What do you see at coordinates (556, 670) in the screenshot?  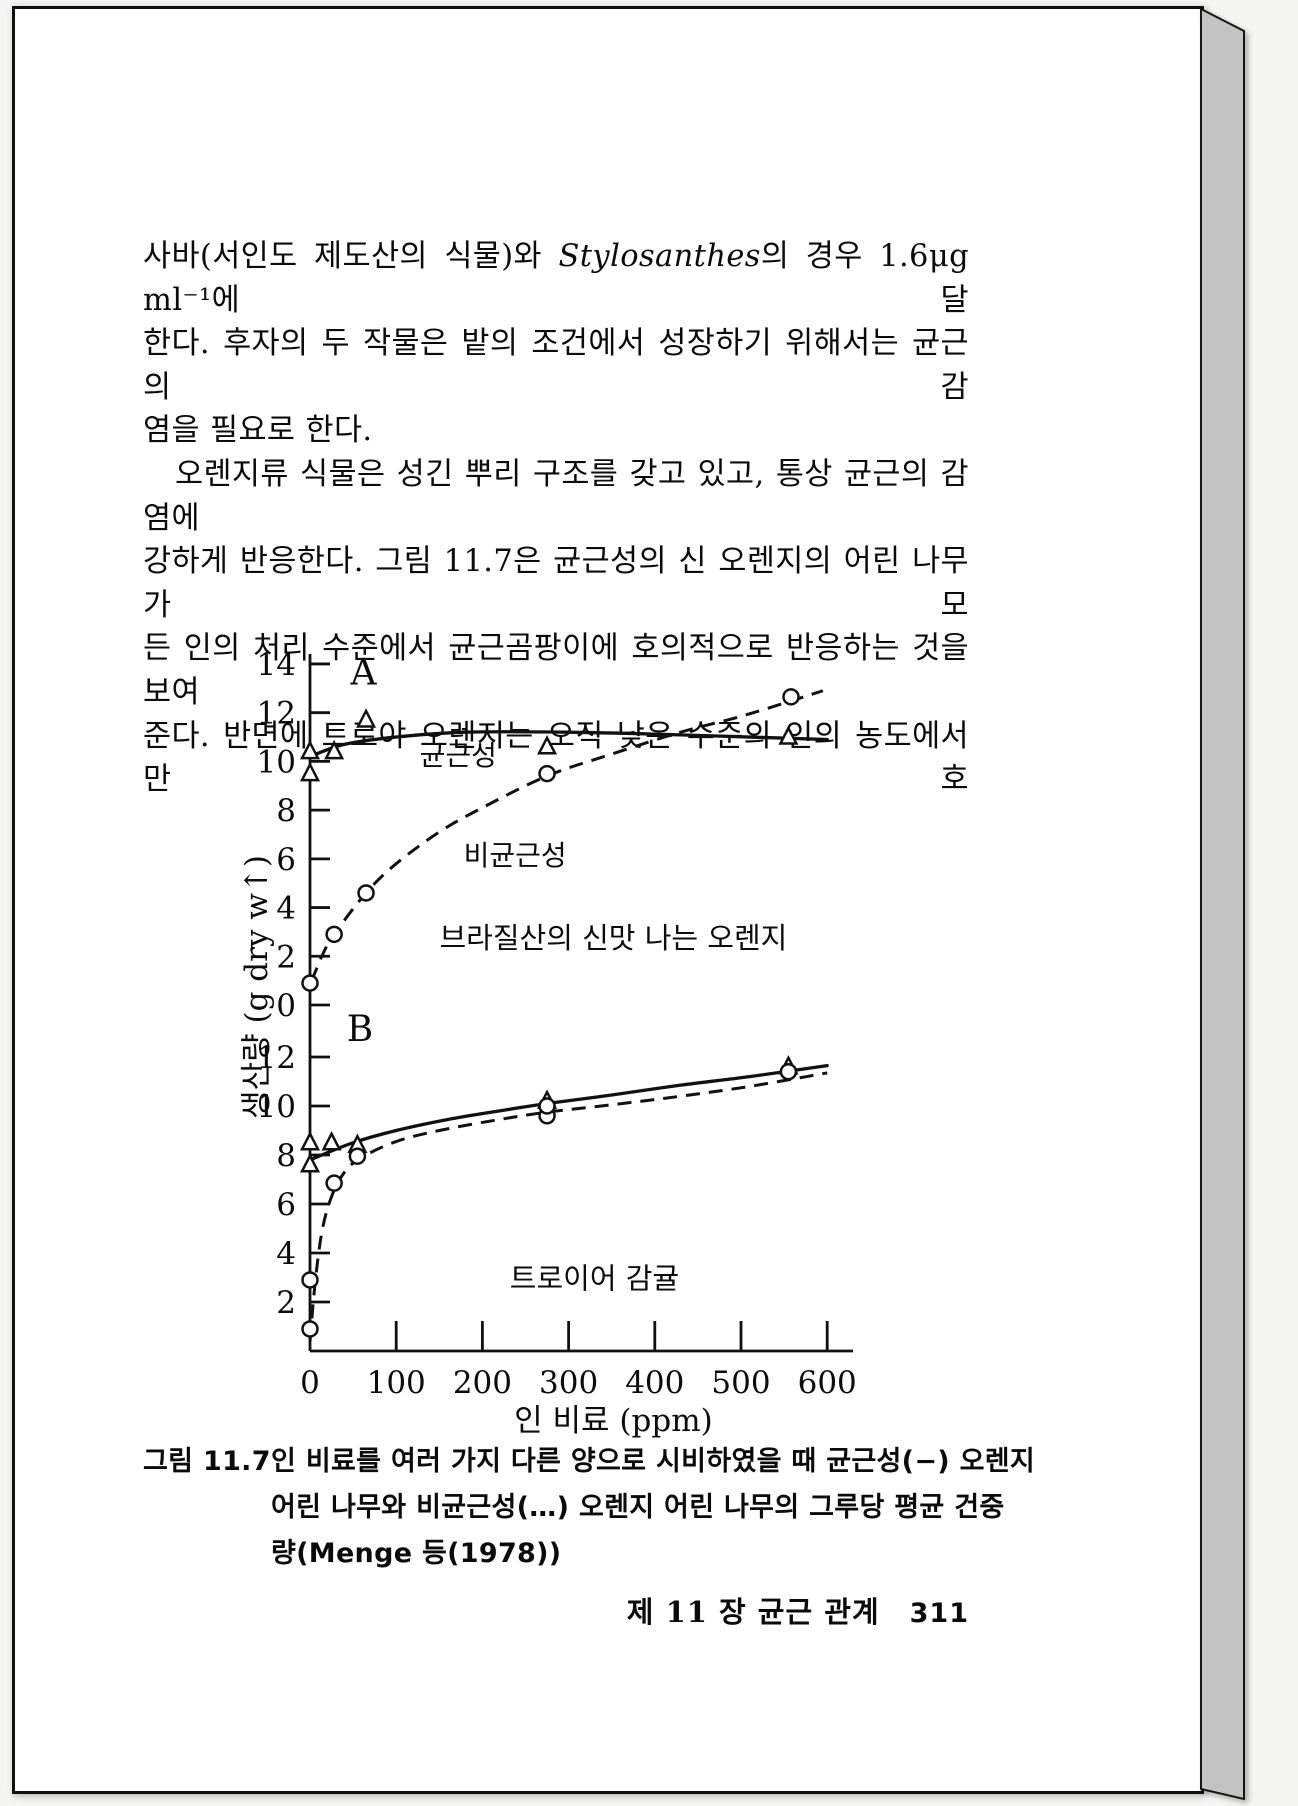 I see `paragraph-line: 든 인의 처리 수준에서 균근곰팡이에 호의적으로 반응하는 것을 보여` at bounding box center [556, 670].